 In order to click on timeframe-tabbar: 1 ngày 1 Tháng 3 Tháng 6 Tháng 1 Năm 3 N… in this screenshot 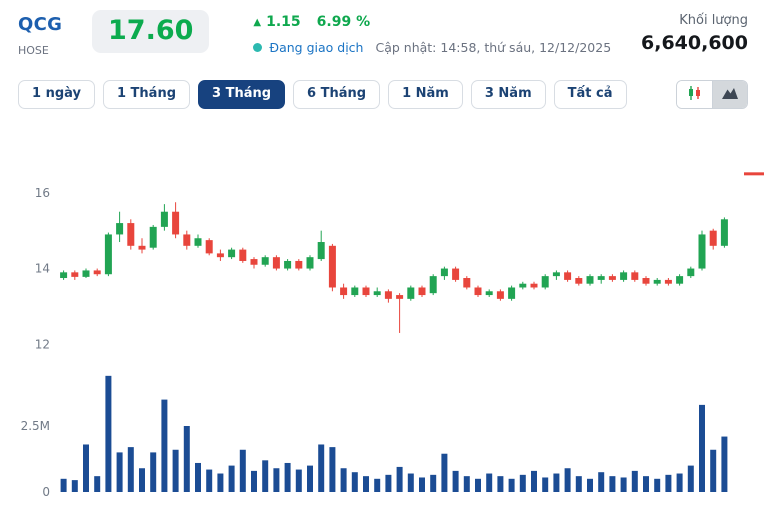, I will do `click(383, 93)`.